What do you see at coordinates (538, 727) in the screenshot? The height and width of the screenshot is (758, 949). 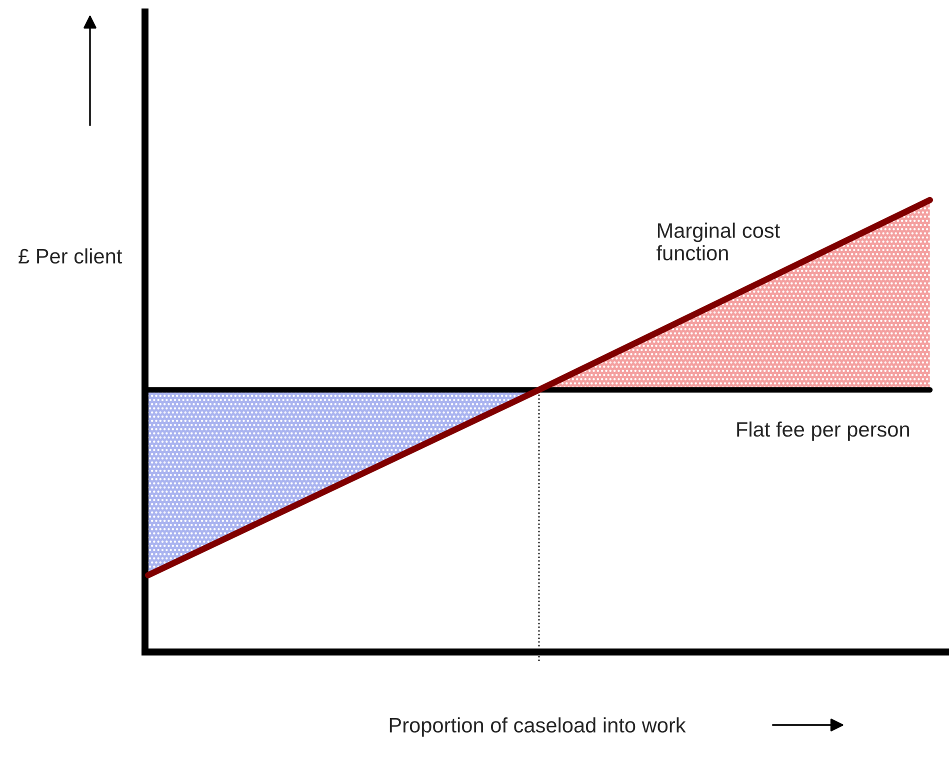 I see `x-axis-title: Proportion of caseload into work` at bounding box center [538, 727].